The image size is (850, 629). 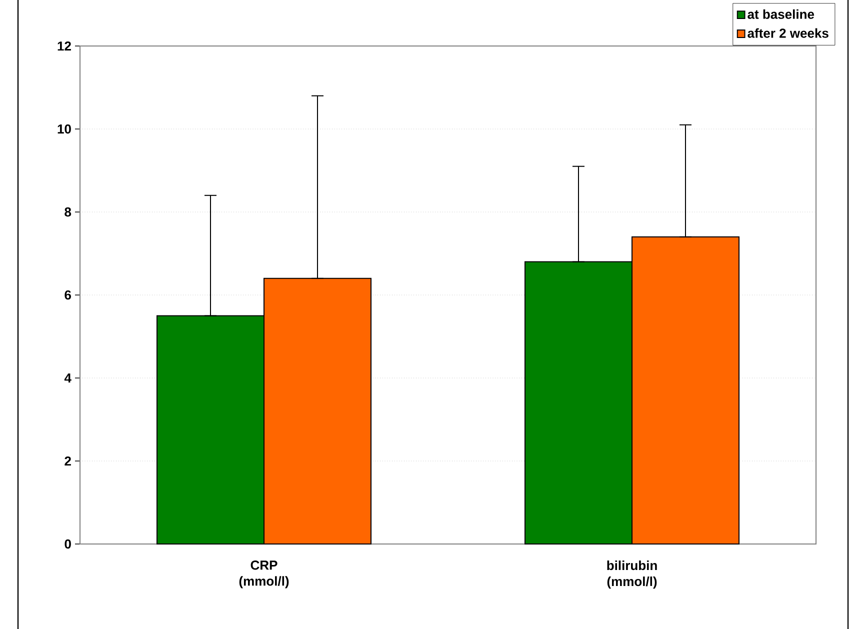 I want to click on y-tick-label: 0, so click(x=67, y=544).